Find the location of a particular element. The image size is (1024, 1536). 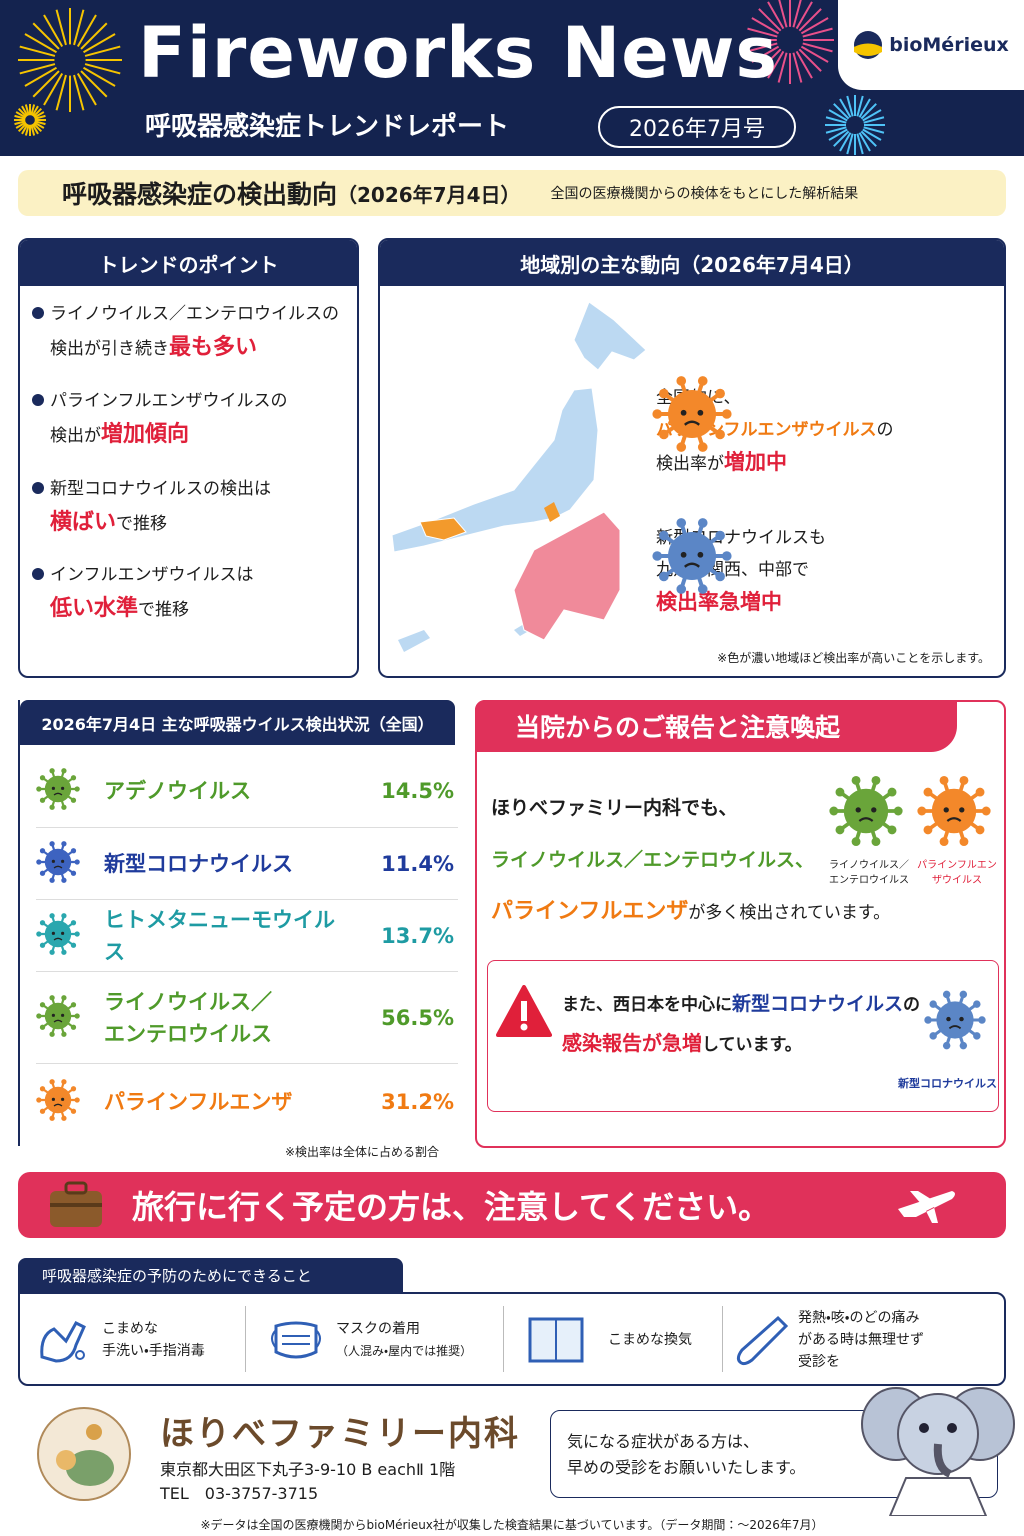

elephant-mascot is located at coordinates (938, 1451).